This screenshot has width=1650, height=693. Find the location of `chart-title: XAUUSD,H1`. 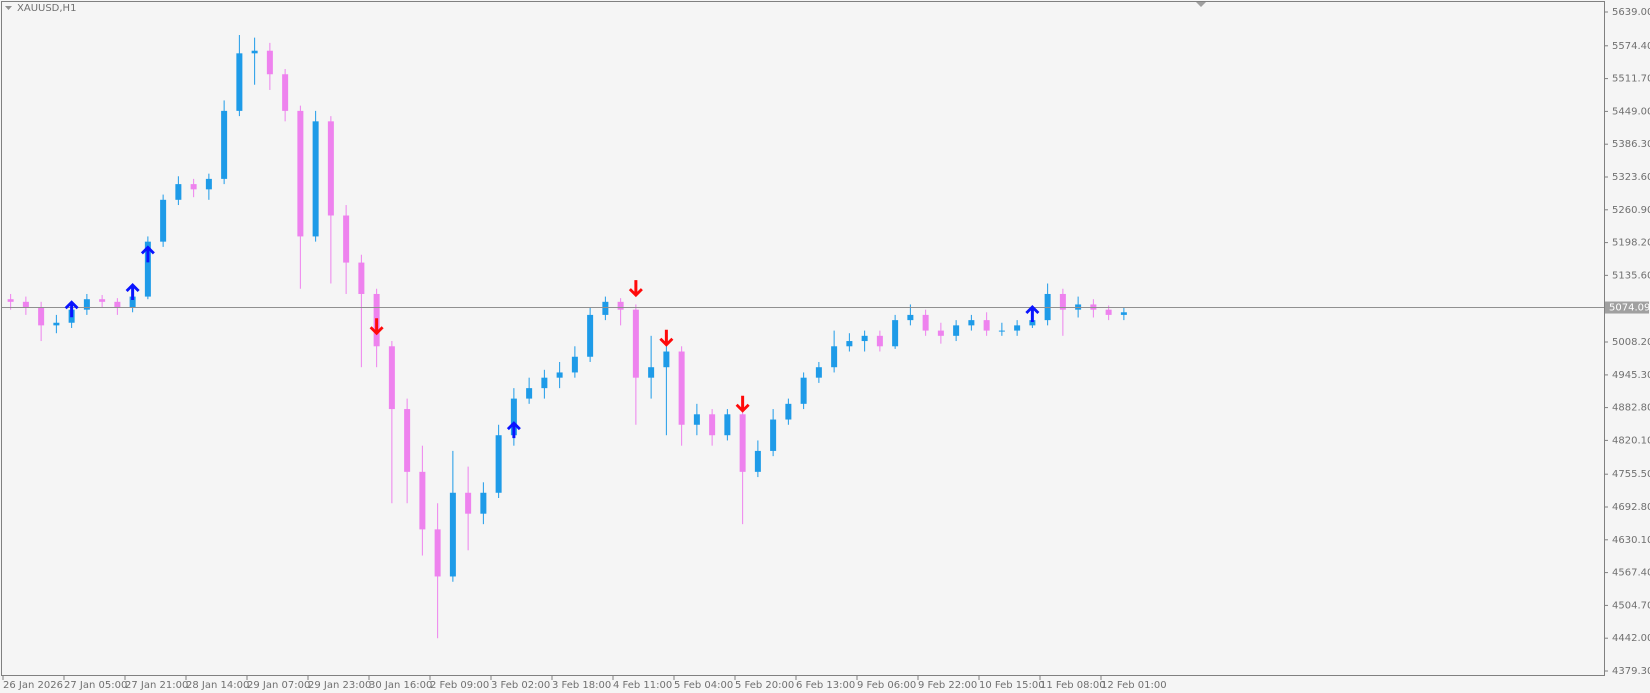

chart-title: XAUUSD,H1 is located at coordinates (46, 8).